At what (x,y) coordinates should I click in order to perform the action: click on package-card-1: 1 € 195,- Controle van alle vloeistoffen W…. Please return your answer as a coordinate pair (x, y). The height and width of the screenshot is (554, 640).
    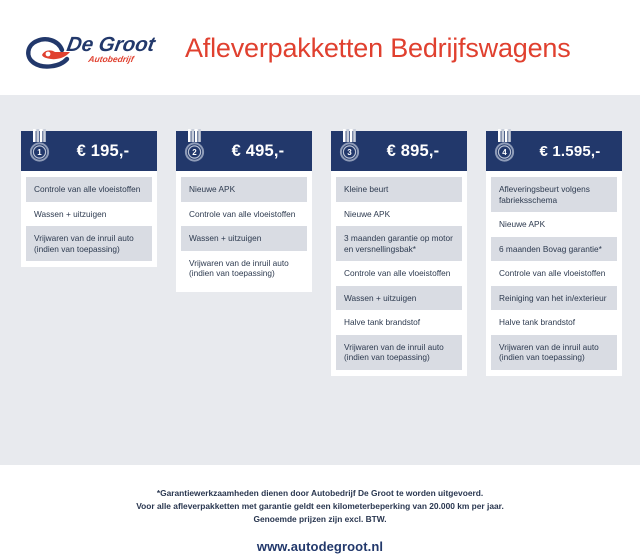
    Looking at the image, I should click on (89, 197).